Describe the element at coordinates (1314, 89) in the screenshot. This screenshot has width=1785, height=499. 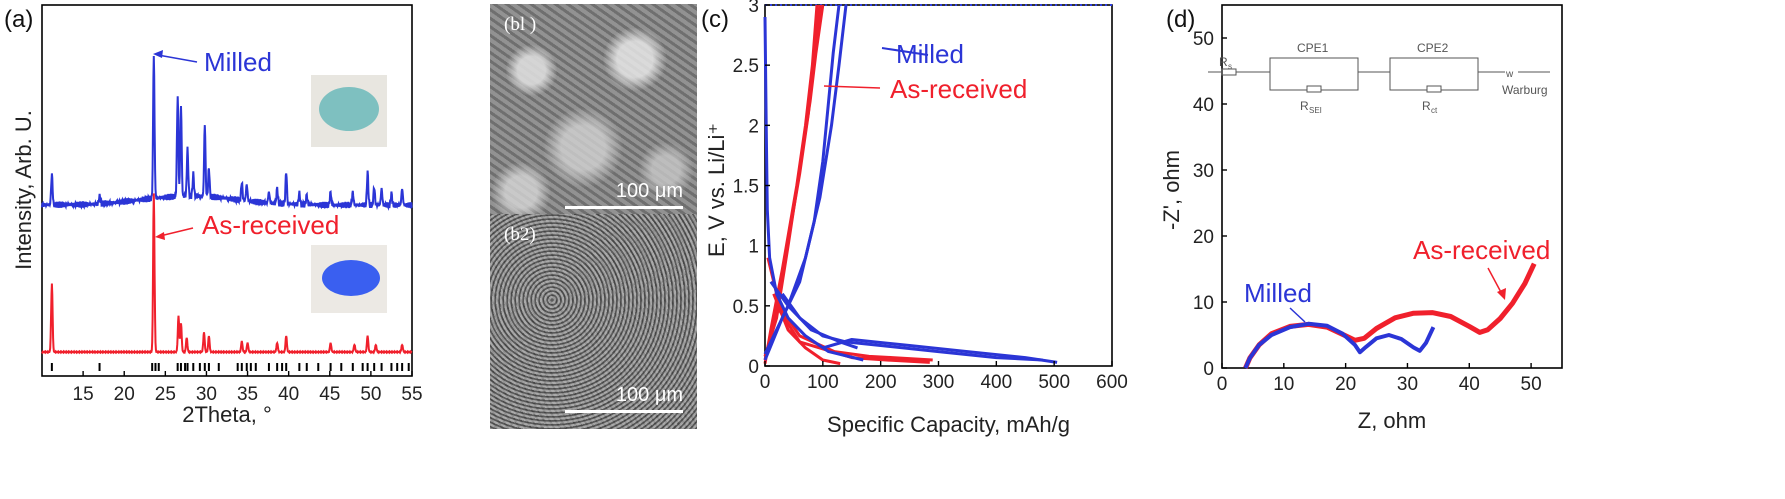
I see `circuit-rsei` at that location.